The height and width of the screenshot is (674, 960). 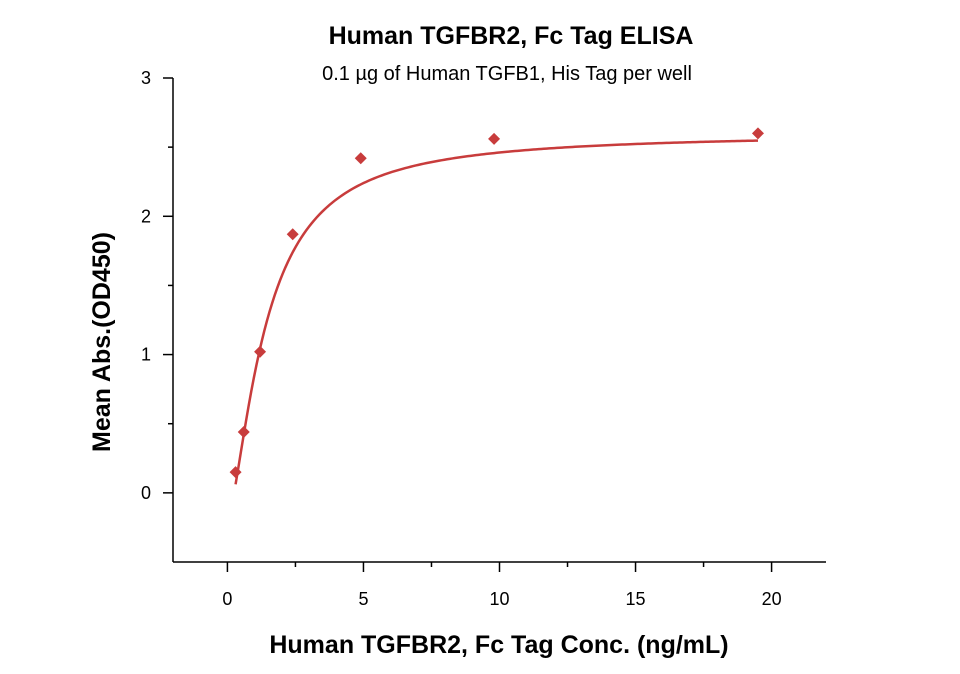 What do you see at coordinates (227, 599) in the screenshot?
I see `x-tick-label: 0` at bounding box center [227, 599].